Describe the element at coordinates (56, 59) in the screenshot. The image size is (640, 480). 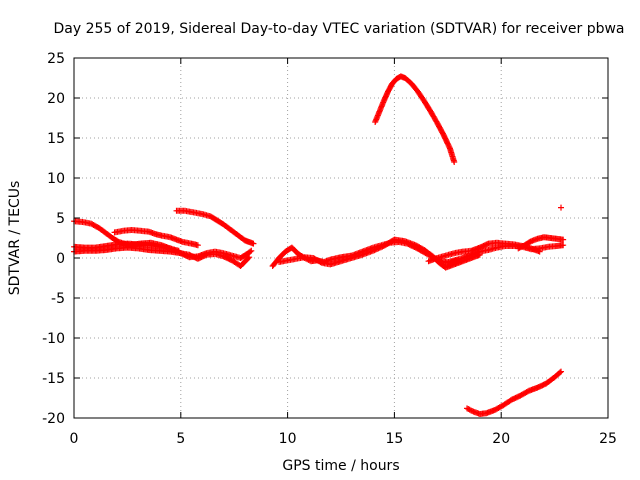
I see `y-tick-label: 25` at that location.